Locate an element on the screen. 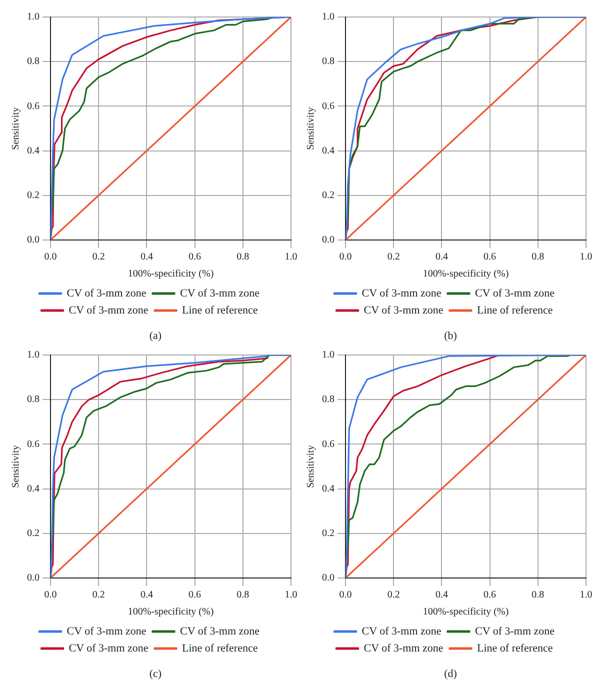  text: (b) is located at coordinates (450, 336).